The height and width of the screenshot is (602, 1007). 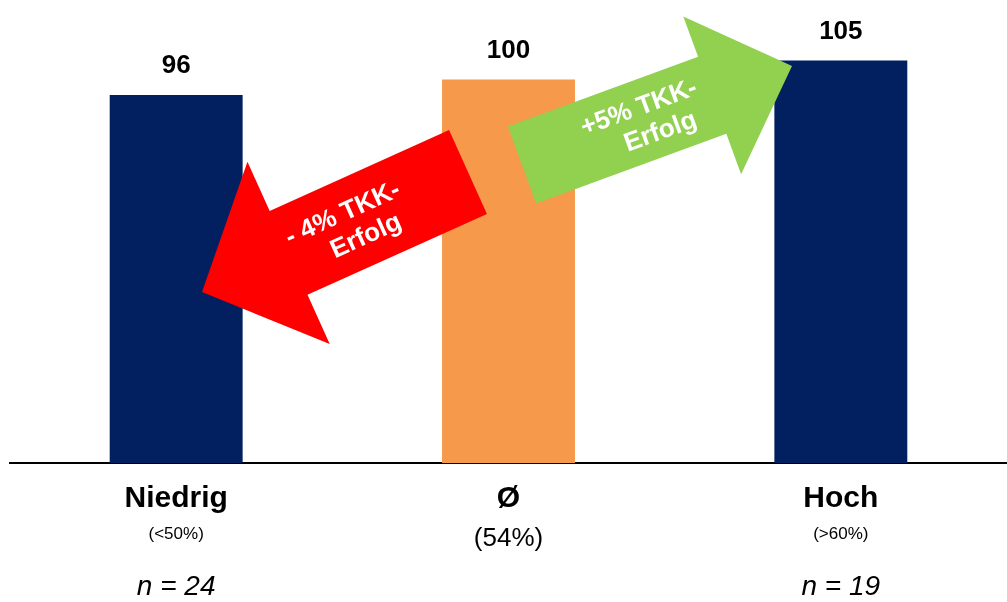 What do you see at coordinates (176, 533) in the screenshot?
I see `text: (<50%)` at bounding box center [176, 533].